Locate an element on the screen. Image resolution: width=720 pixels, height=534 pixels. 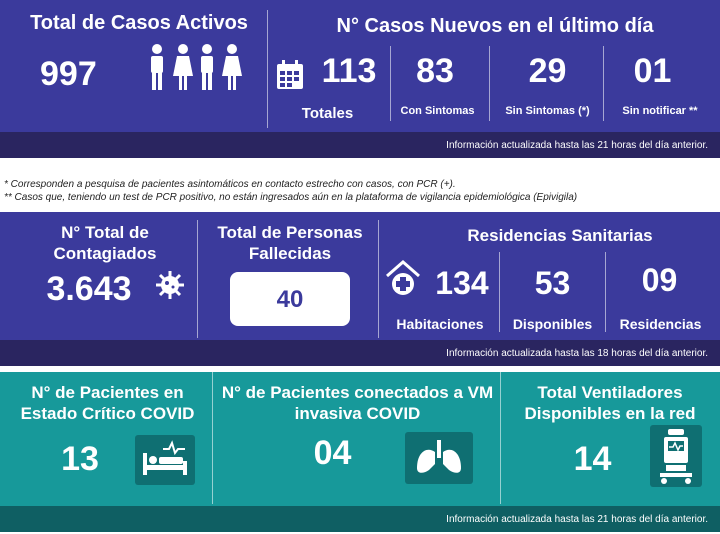
available-value: 53 is located at coordinates (552, 283).